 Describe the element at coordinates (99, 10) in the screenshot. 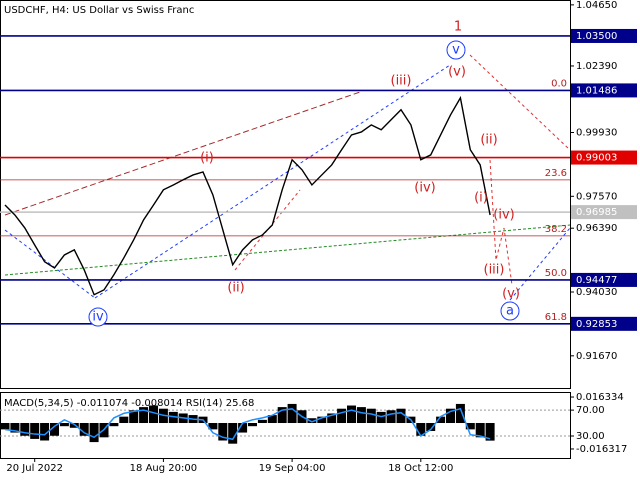

I see `chart-title: USDCHF, H4: US Dollar vs Swiss Franc` at that location.